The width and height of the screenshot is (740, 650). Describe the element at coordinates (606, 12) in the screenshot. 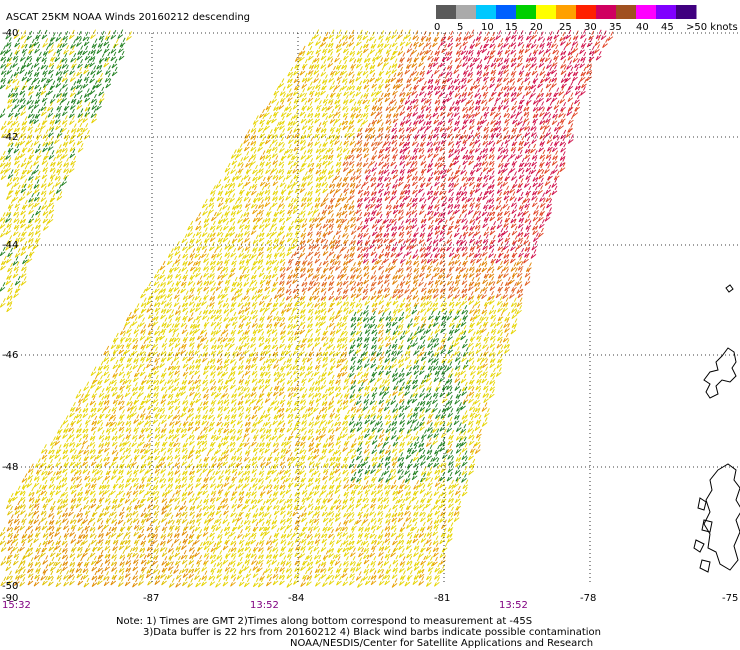

I see `colorbar-swatch` at that location.